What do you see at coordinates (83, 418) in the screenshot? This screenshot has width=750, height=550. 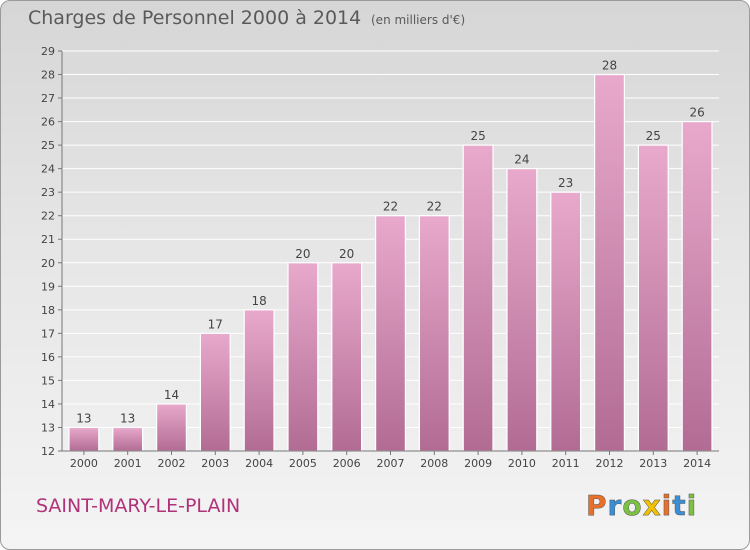 I see `data-label-2000: 13` at bounding box center [83, 418].